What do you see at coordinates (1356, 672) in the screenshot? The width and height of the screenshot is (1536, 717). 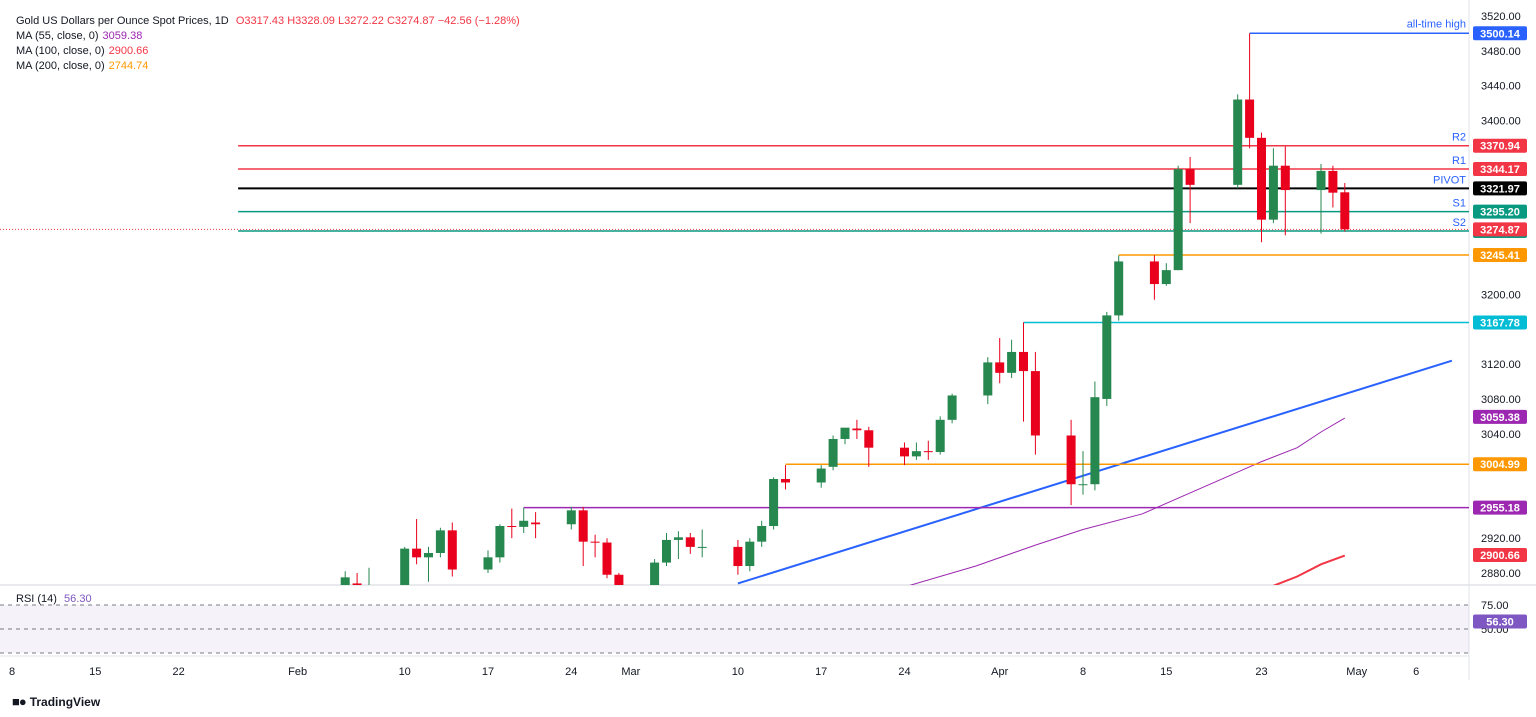 I see `x-tick-label: May` at bounding box center [1356, 672].